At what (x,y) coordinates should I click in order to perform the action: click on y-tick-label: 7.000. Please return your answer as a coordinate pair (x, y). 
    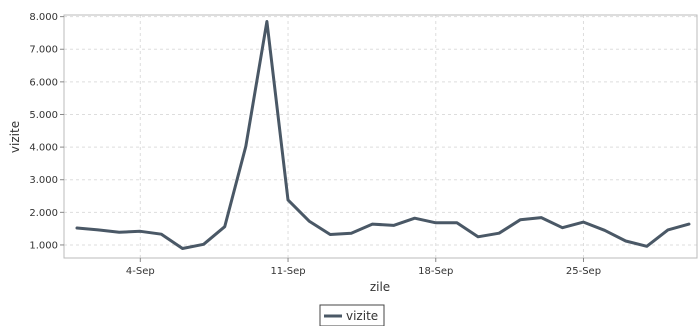
    Looking at the image, I should click on (43, 50).